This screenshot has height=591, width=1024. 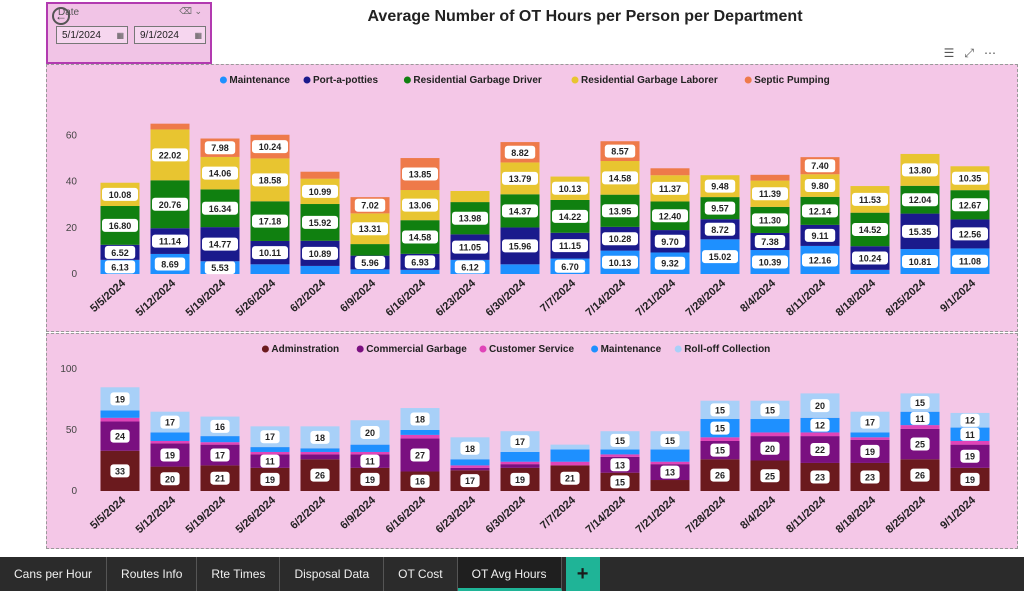 What do you see at coordinates (61, 16) in the screenshot?
I see `back-arrow-icon: ←` at bounding box center [61, 16].